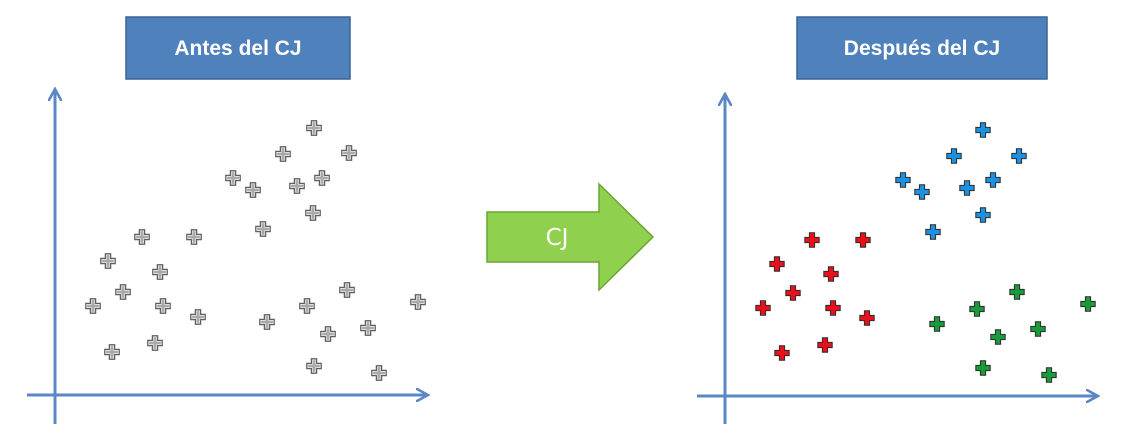  Describe the element at coordinates (557, 238) in the screenshot. I see `cj-arrow-label: CJ` at that location.